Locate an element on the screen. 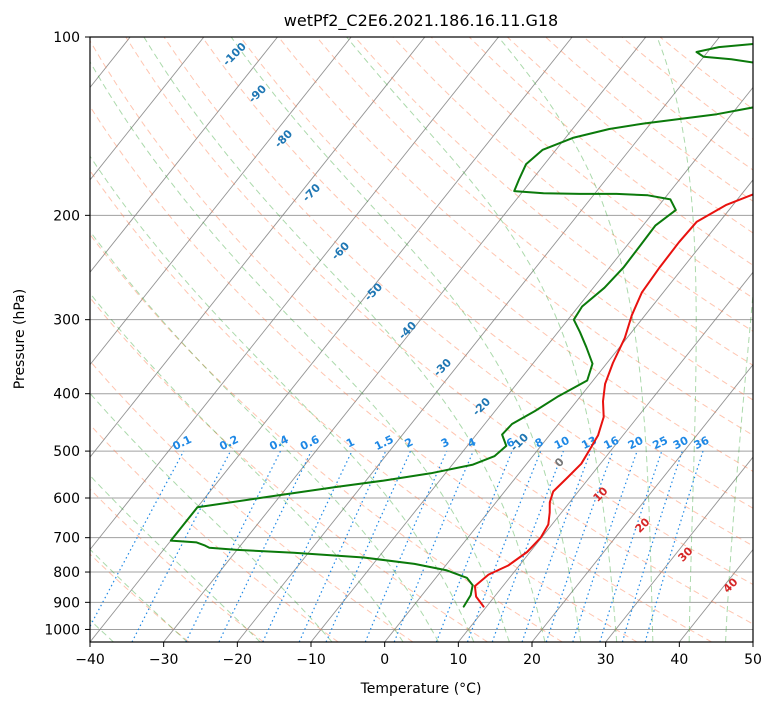 Image resolution: width=775 pixels, height=712 pixels. x-tick-label: −20 is located at coordinates (238, 660).